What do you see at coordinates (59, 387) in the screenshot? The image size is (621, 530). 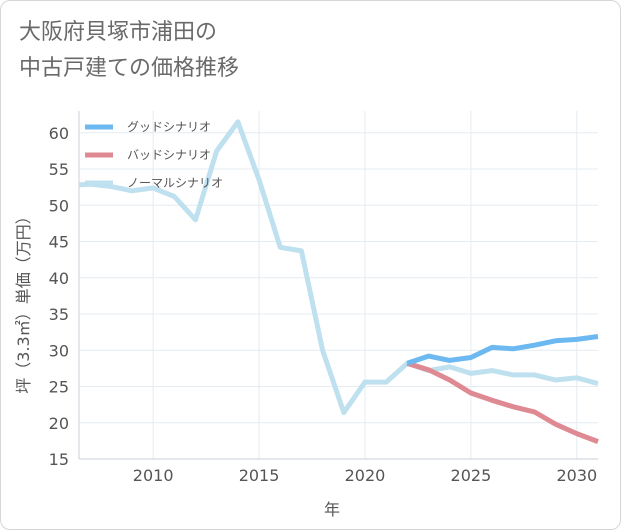 I see `y-tick-label: 25` at bounding box center [59, 387].